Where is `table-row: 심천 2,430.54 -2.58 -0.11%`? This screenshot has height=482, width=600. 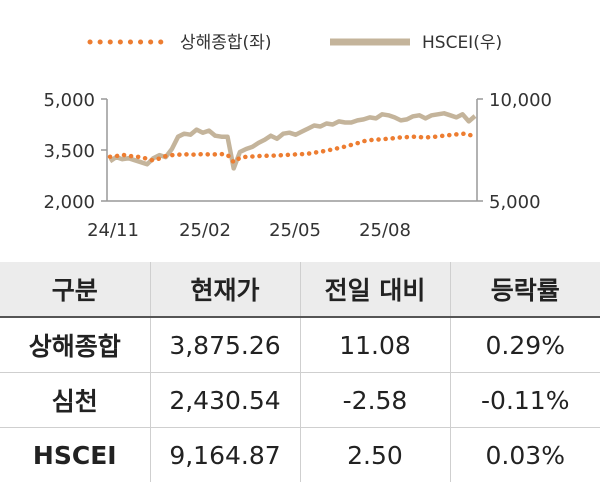
table-row: 심천 2,430.54 -2.58 -0.11% is located at coordinates (300, 400).